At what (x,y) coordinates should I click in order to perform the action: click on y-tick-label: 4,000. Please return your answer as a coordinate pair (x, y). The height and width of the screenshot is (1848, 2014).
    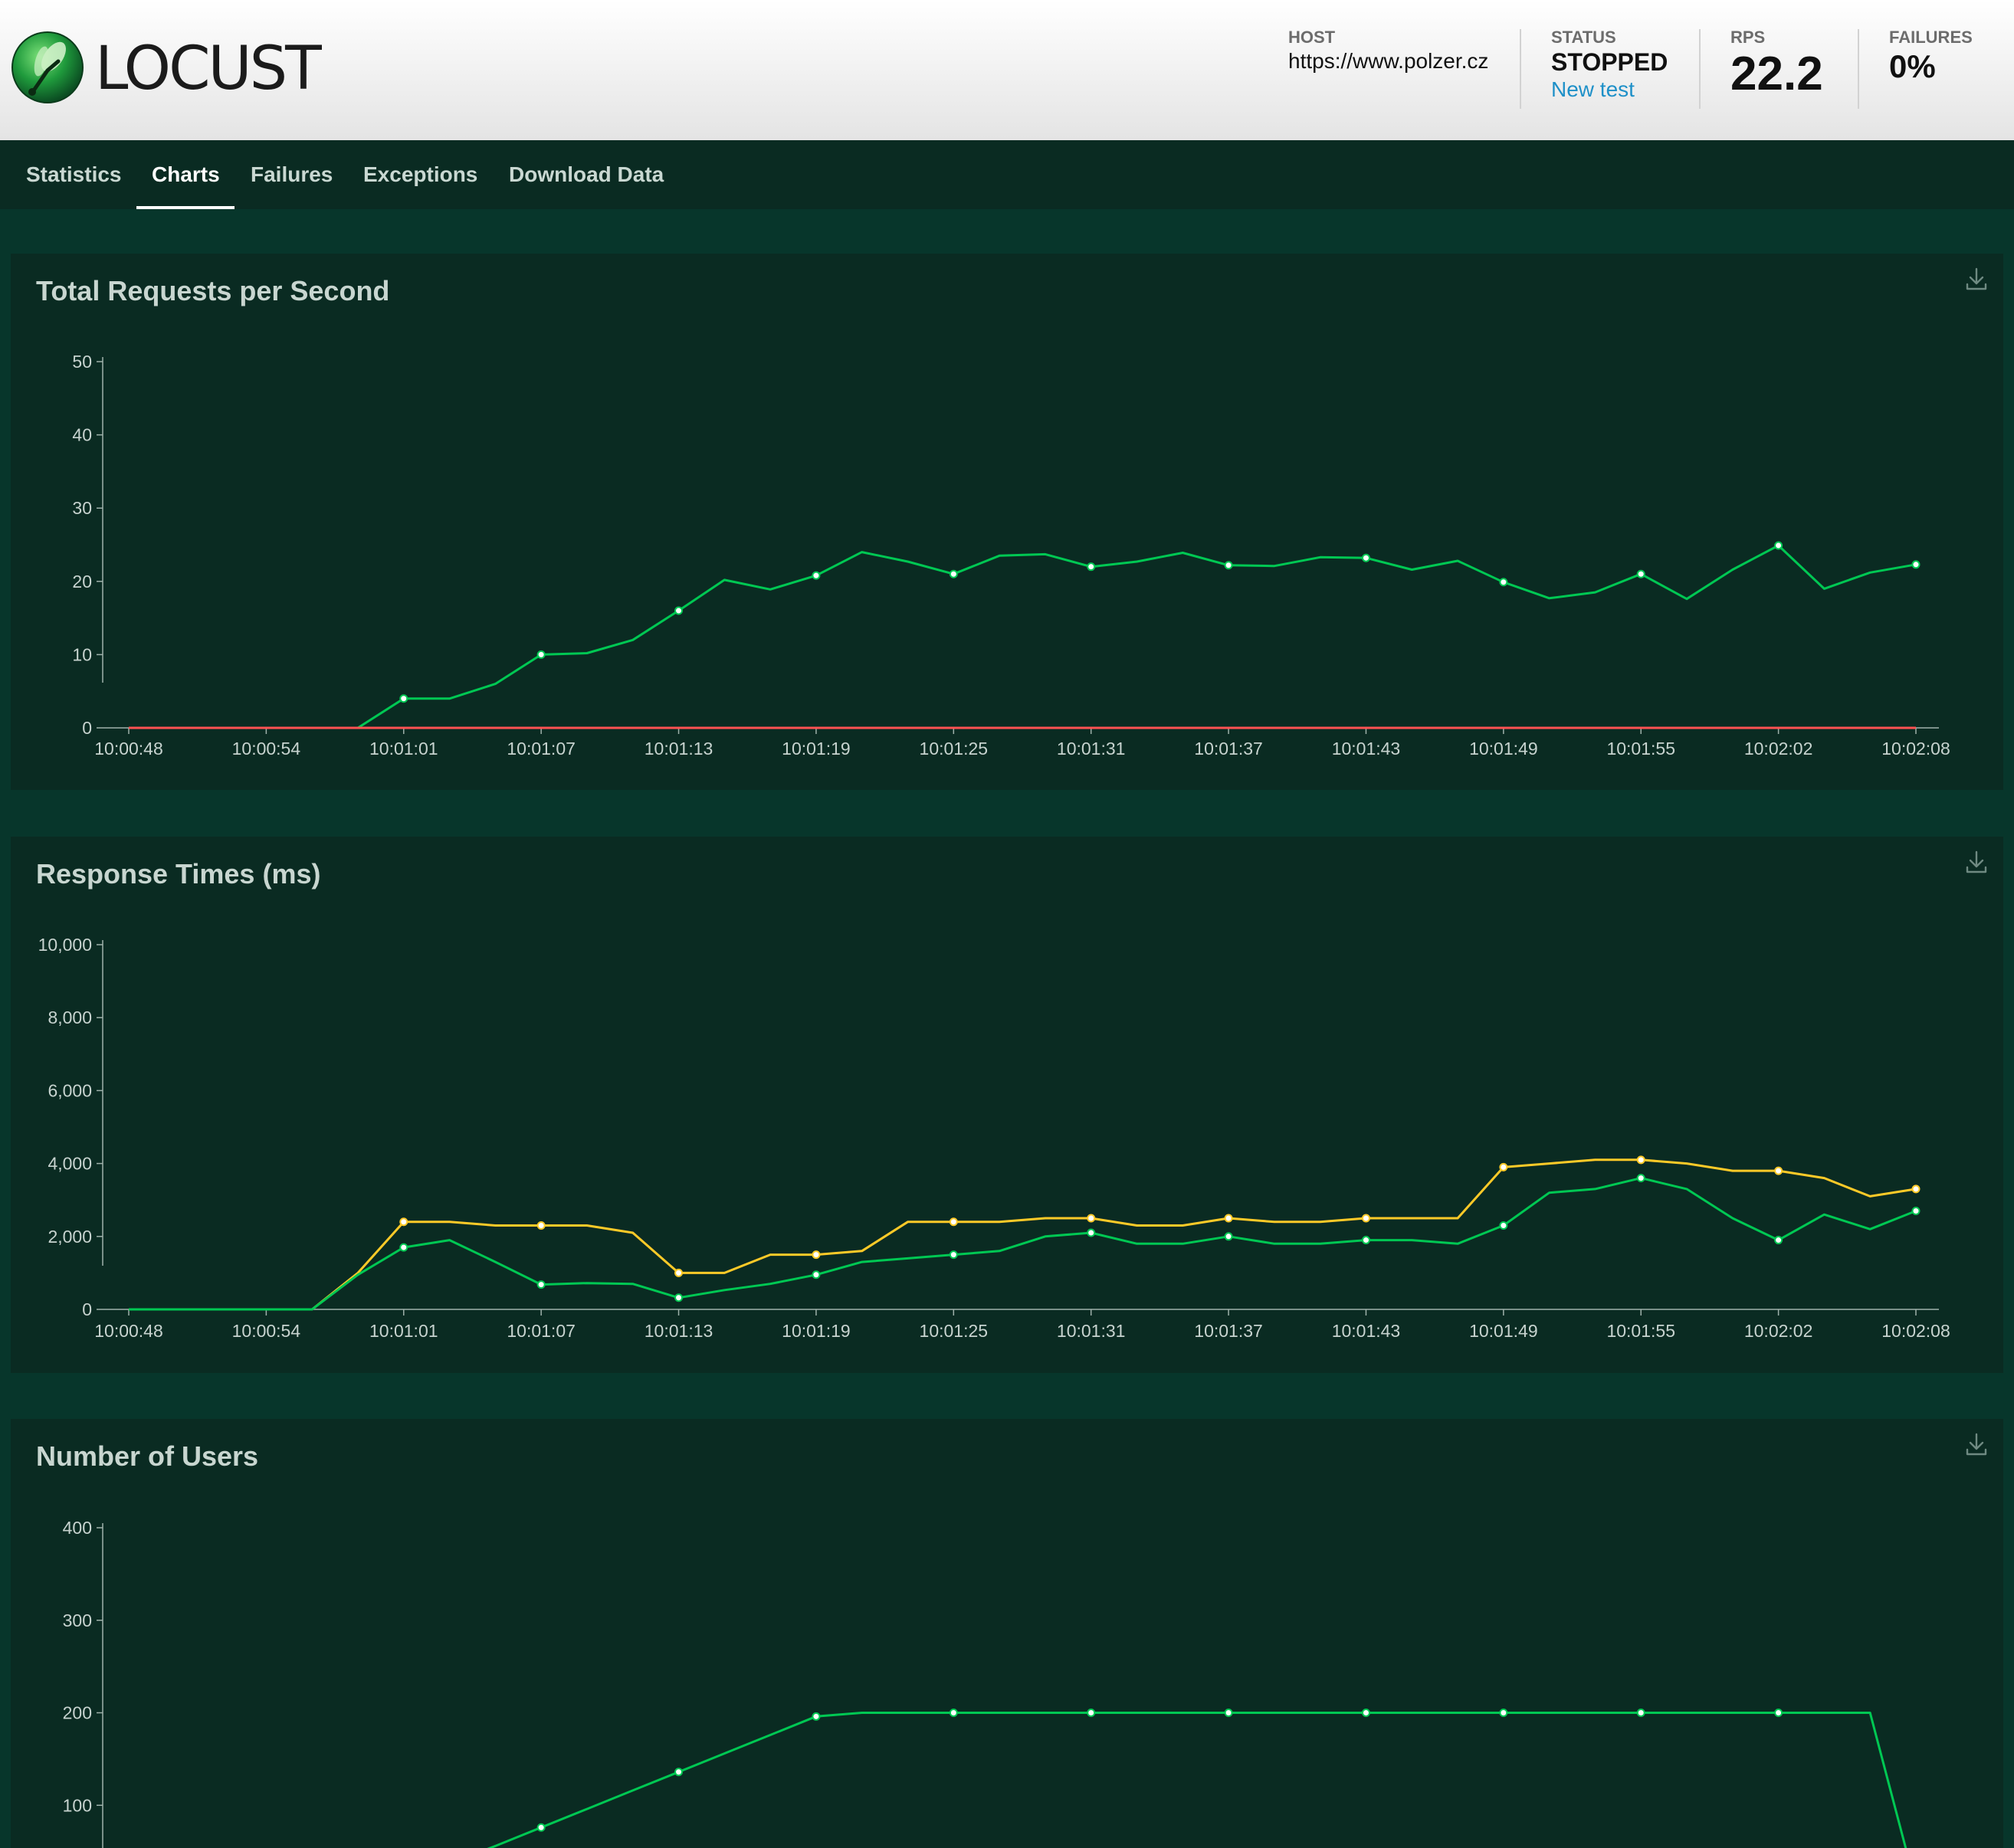
    Looking at the image, I should click on (70, 1164).